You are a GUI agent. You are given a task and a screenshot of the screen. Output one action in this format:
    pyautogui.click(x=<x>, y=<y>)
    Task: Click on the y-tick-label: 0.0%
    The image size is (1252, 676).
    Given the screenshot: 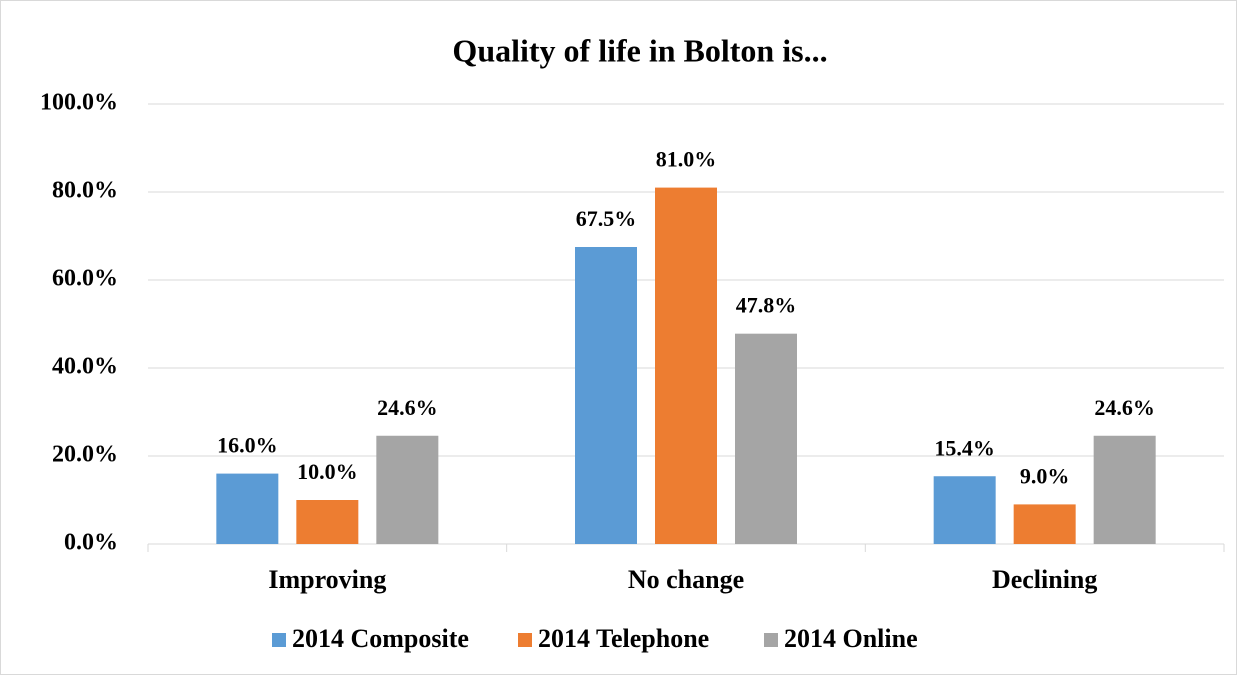 What is the action you would take?
    pyautogui.click(x=91, y=543)
    